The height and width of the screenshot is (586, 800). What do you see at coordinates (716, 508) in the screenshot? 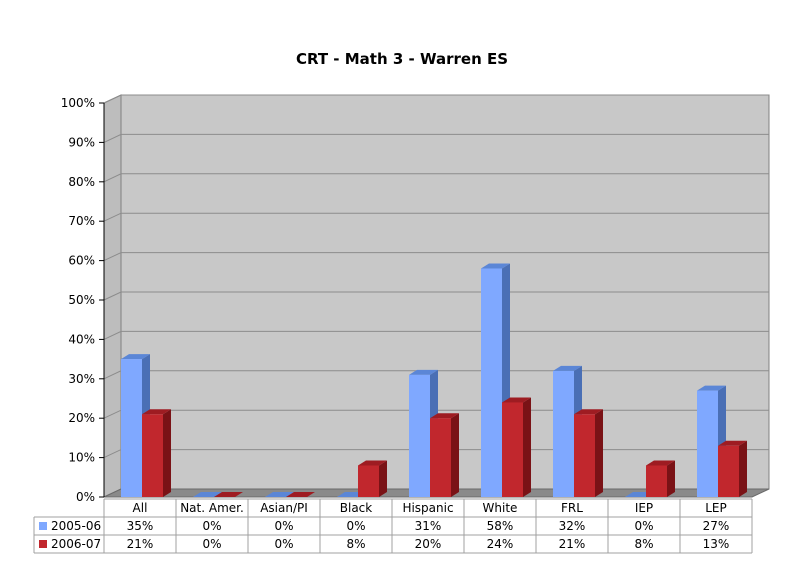
I see `category-label: LEP` at bounding box center [716, 508].